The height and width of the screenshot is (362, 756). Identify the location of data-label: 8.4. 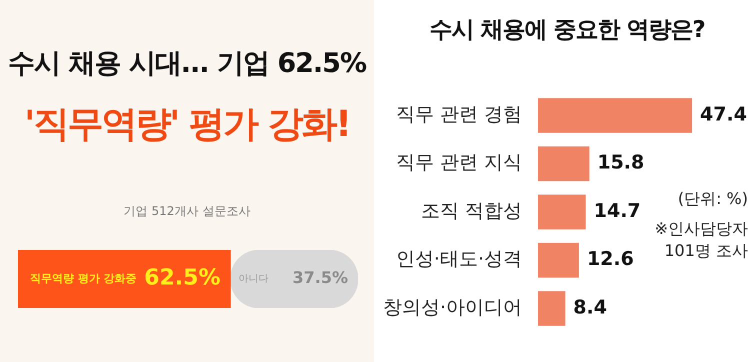
(590, 307).